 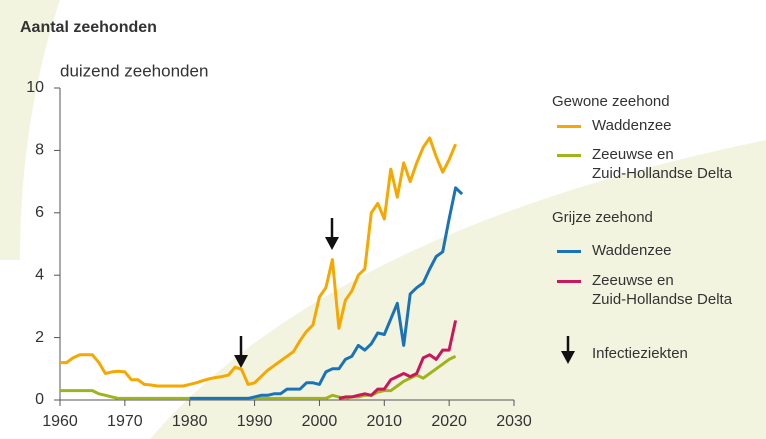 I want to click on x-tick-label: 2030, so click(x=514, y=421).